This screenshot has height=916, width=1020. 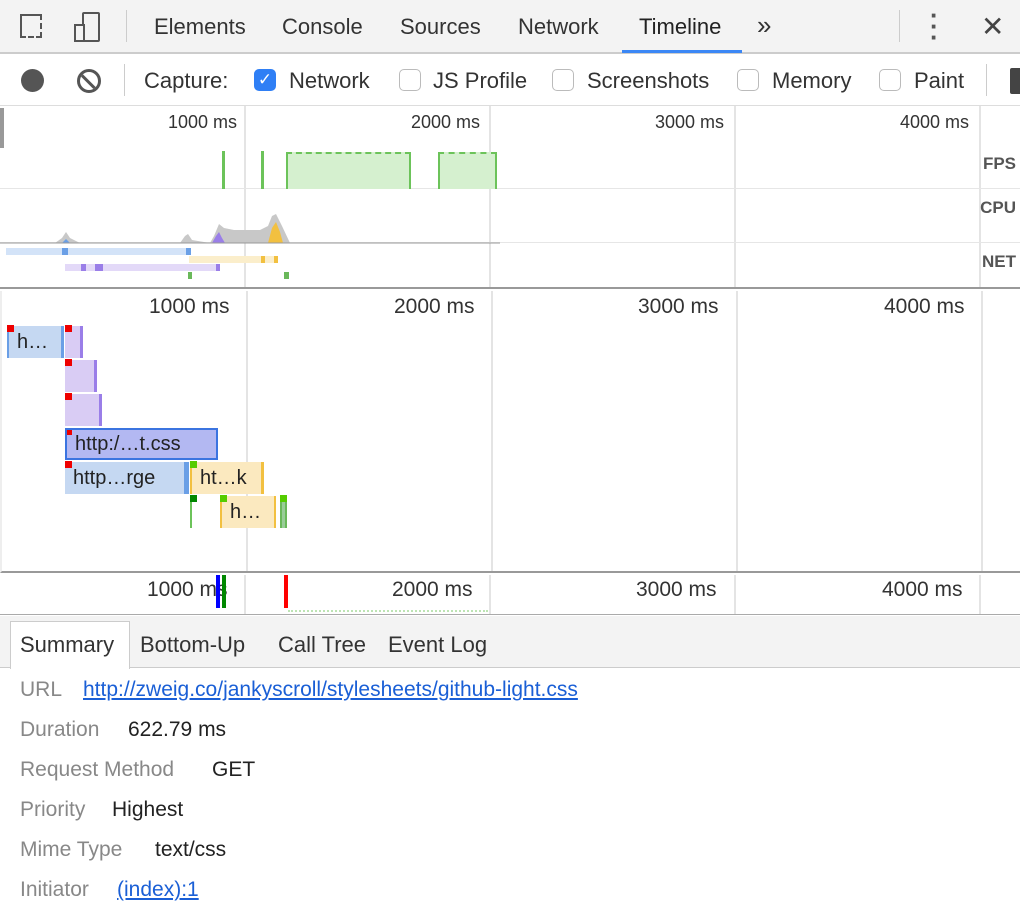 What do you see at coordinates (322, 26) in the screenshot?
I see `tab-console: Console` at bounding box center [322, 26].